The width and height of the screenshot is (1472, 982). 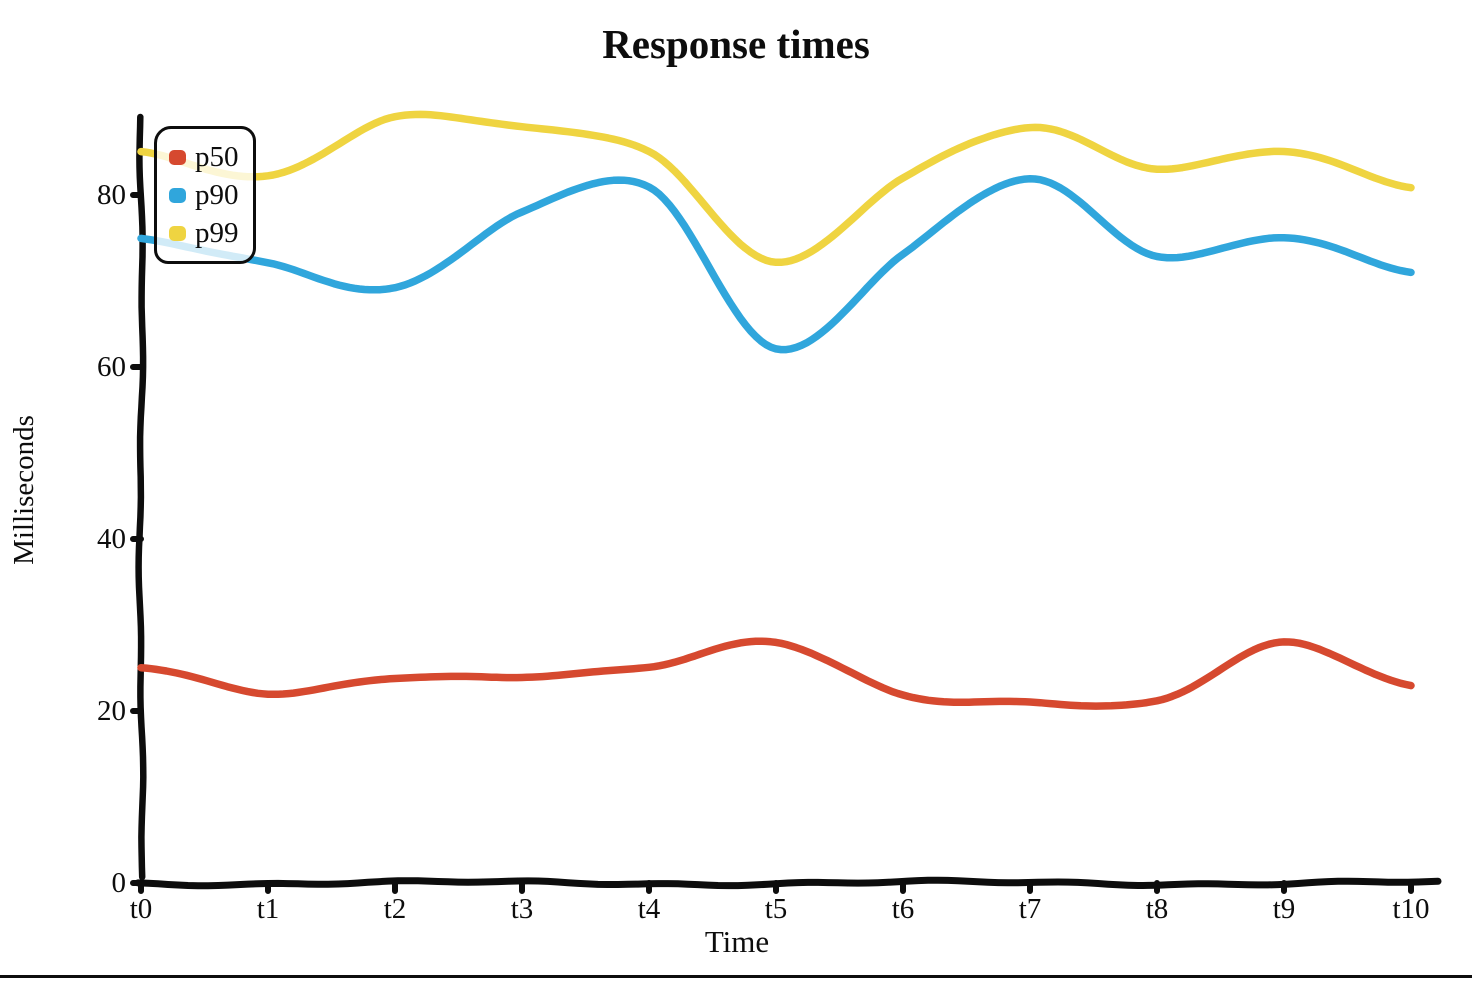 What do you see at coordinates (1030, 909) in the screenshot?
I see `x-tick-label-t7: t7` at bounding box center [1030, 909].